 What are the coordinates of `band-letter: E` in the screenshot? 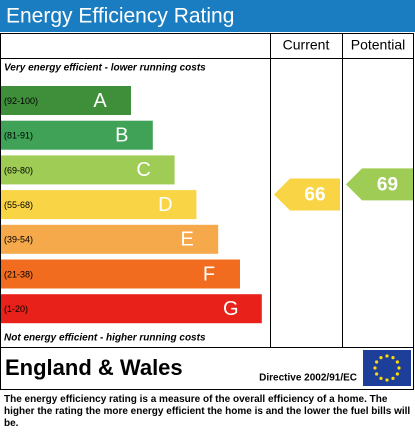 It's located at (187, 240).